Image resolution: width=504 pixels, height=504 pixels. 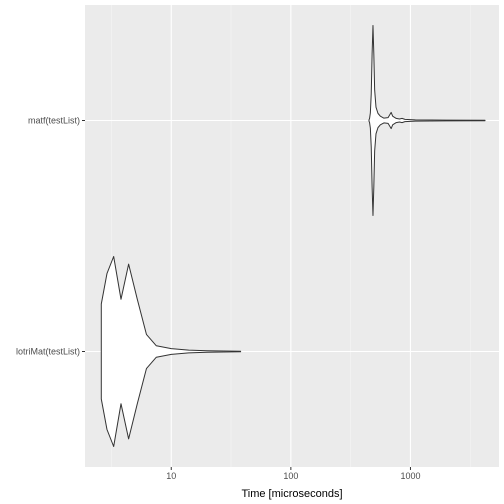 I want to click on x-axis: 10 100 1000, so click(x=293, y=474).